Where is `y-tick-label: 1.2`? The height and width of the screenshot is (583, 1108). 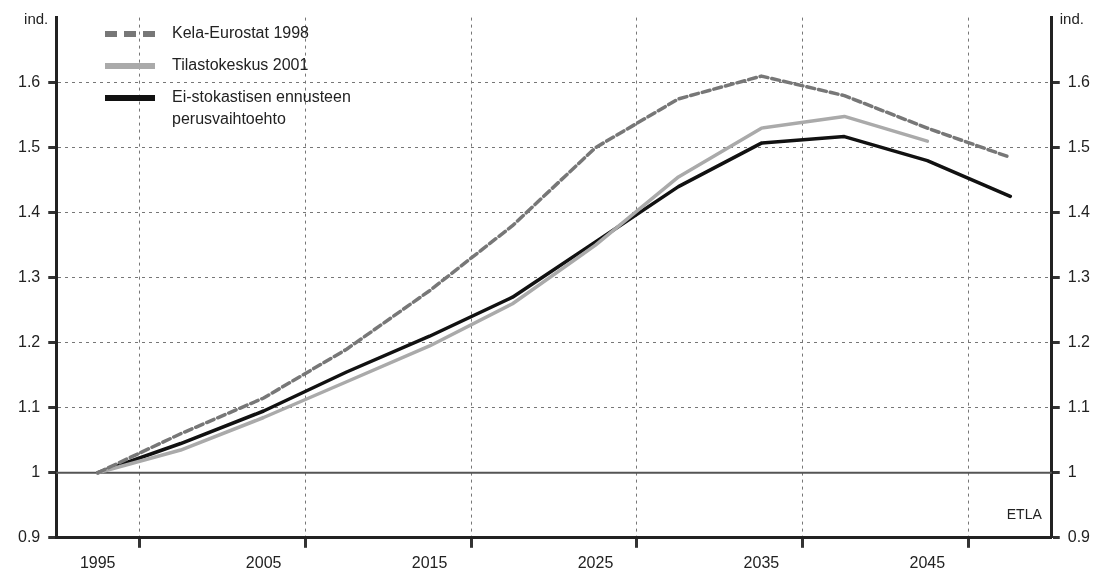
y-tick-label: 1.2 is located at coordinates (29, 342).